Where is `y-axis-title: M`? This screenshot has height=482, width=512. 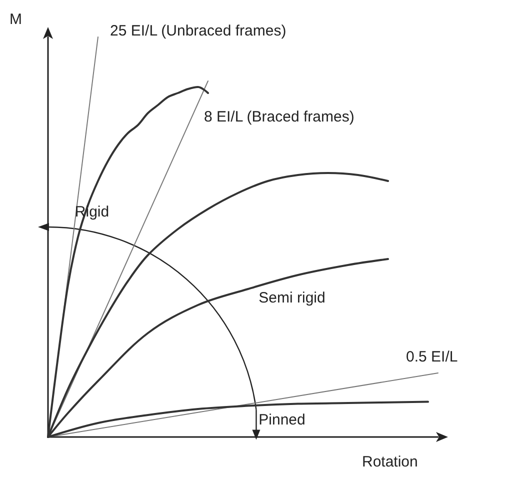 y-axis-title: M is located at coordinates (16, 19).